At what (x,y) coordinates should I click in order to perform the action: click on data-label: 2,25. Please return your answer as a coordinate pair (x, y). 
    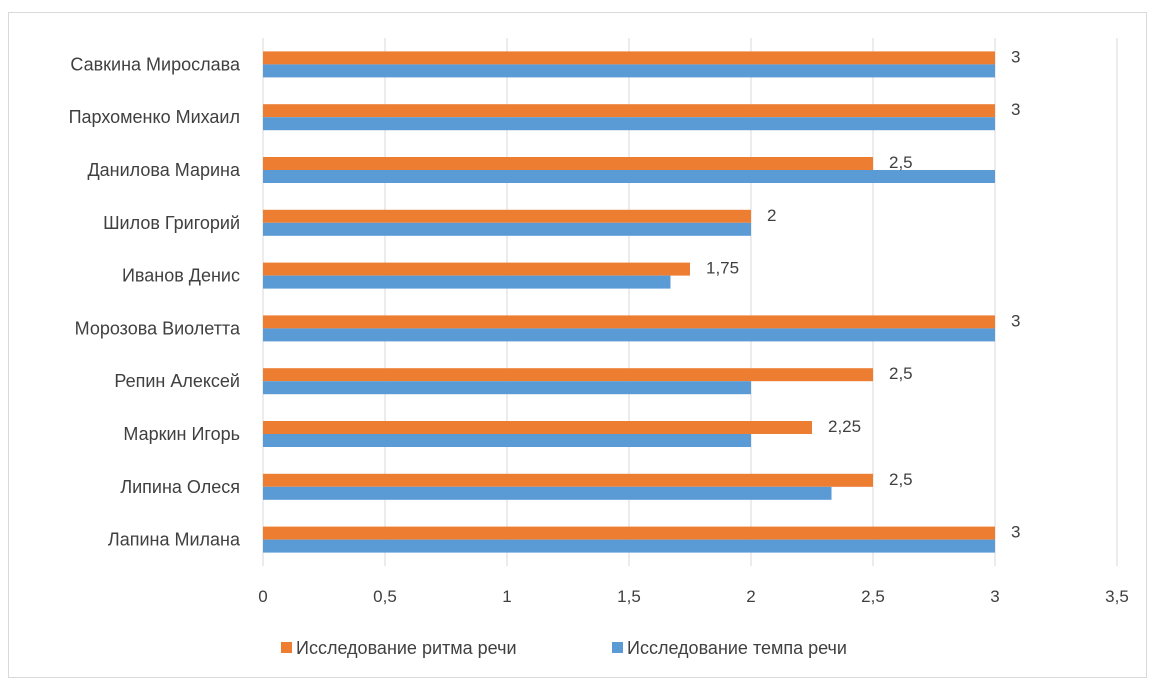
    Looking at the image, I should click on (844, 426).